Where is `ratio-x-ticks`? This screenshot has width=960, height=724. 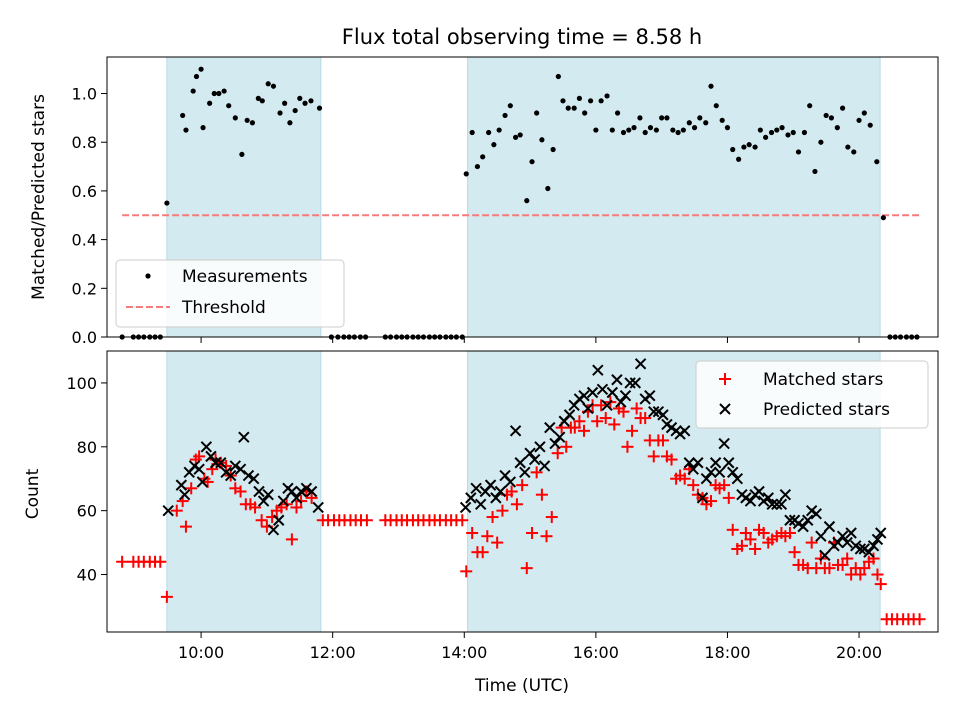 ratio-x-ticks is located at coordinates (530, 340).